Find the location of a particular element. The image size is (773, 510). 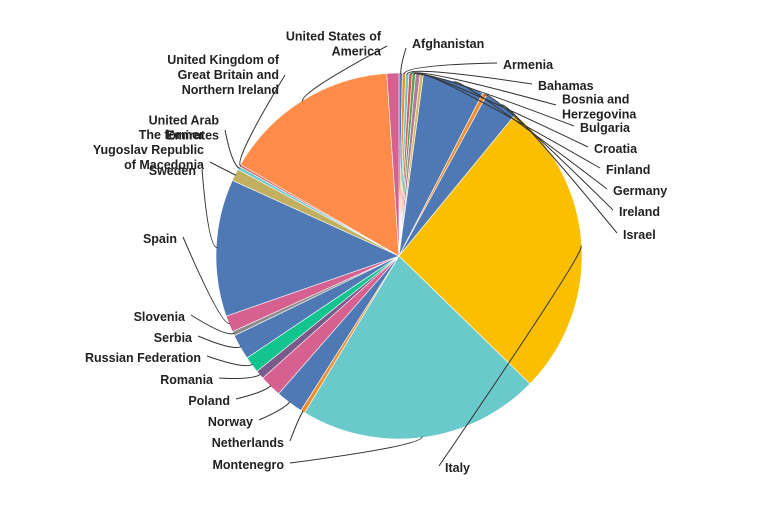

slice-label: Germany is located at coordinates (640, 191).